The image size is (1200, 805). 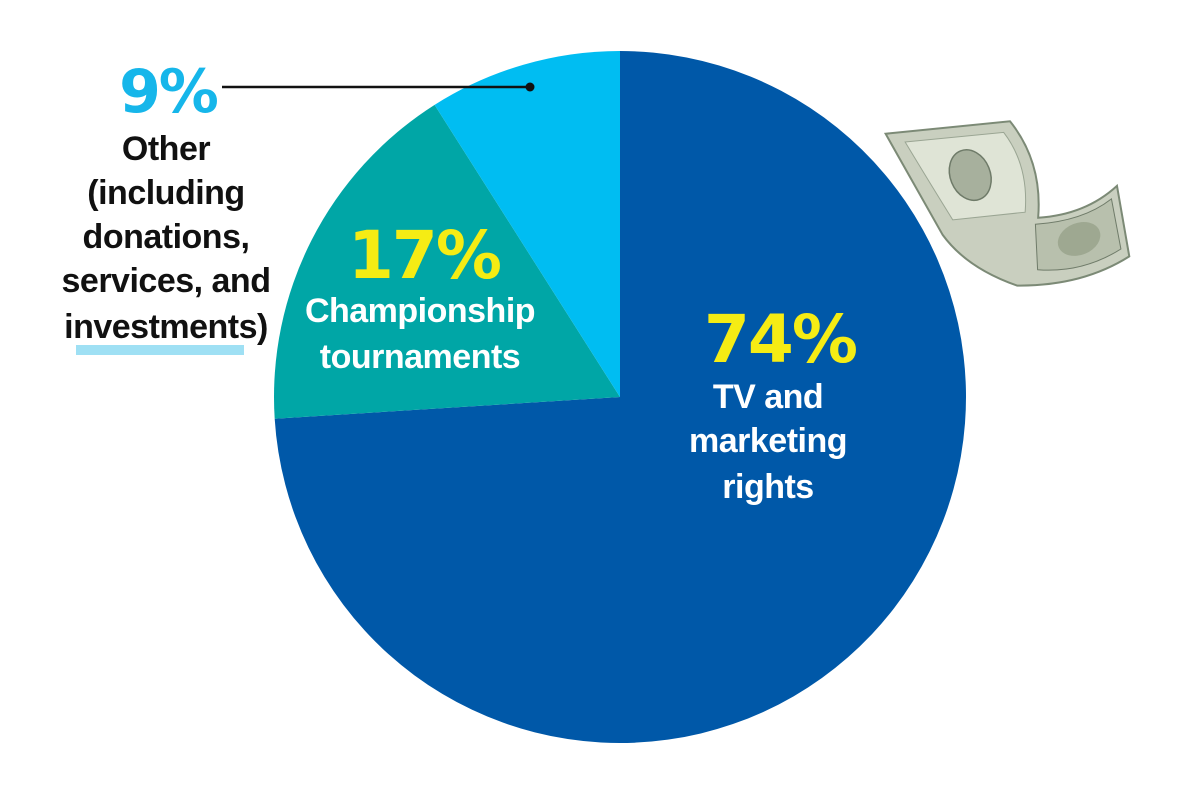 What do you see at coordinates (527, 224) in the screenshot?
I see `pie-slice-other` at bounding box center [527, 224].